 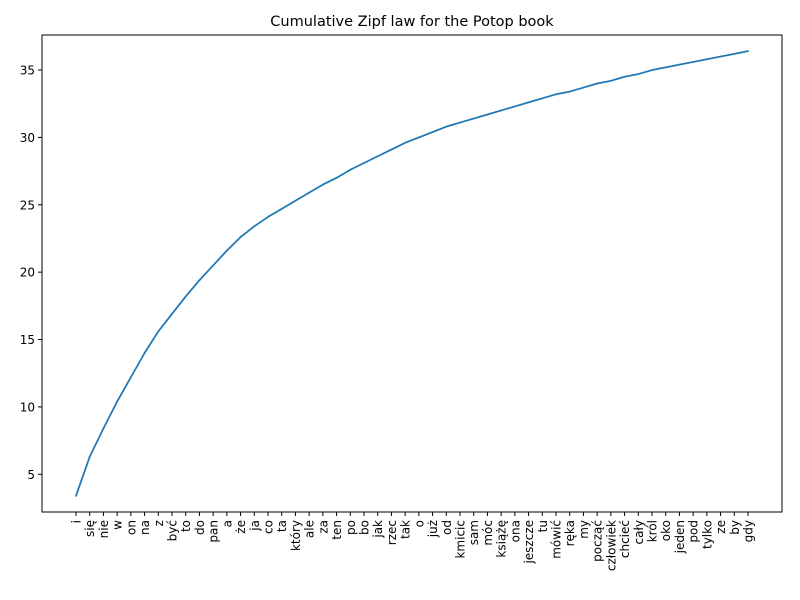 I want to click on x-tick-label: tak, so click(x=406, y=529).